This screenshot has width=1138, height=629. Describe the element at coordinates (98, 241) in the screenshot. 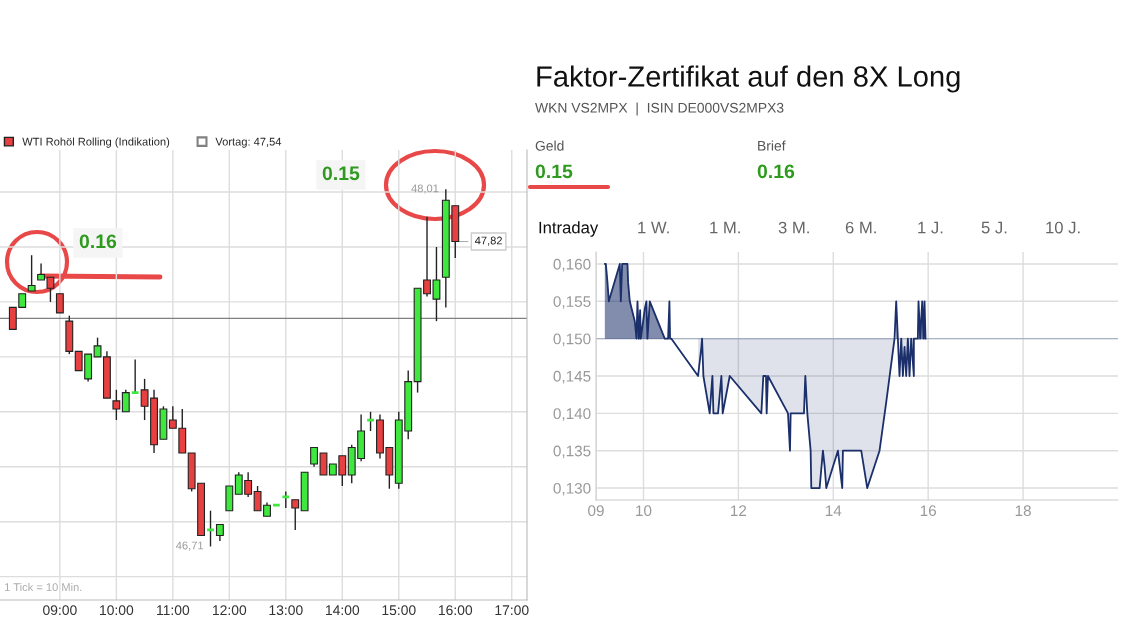

I see `annotation: 0.16` at that location.